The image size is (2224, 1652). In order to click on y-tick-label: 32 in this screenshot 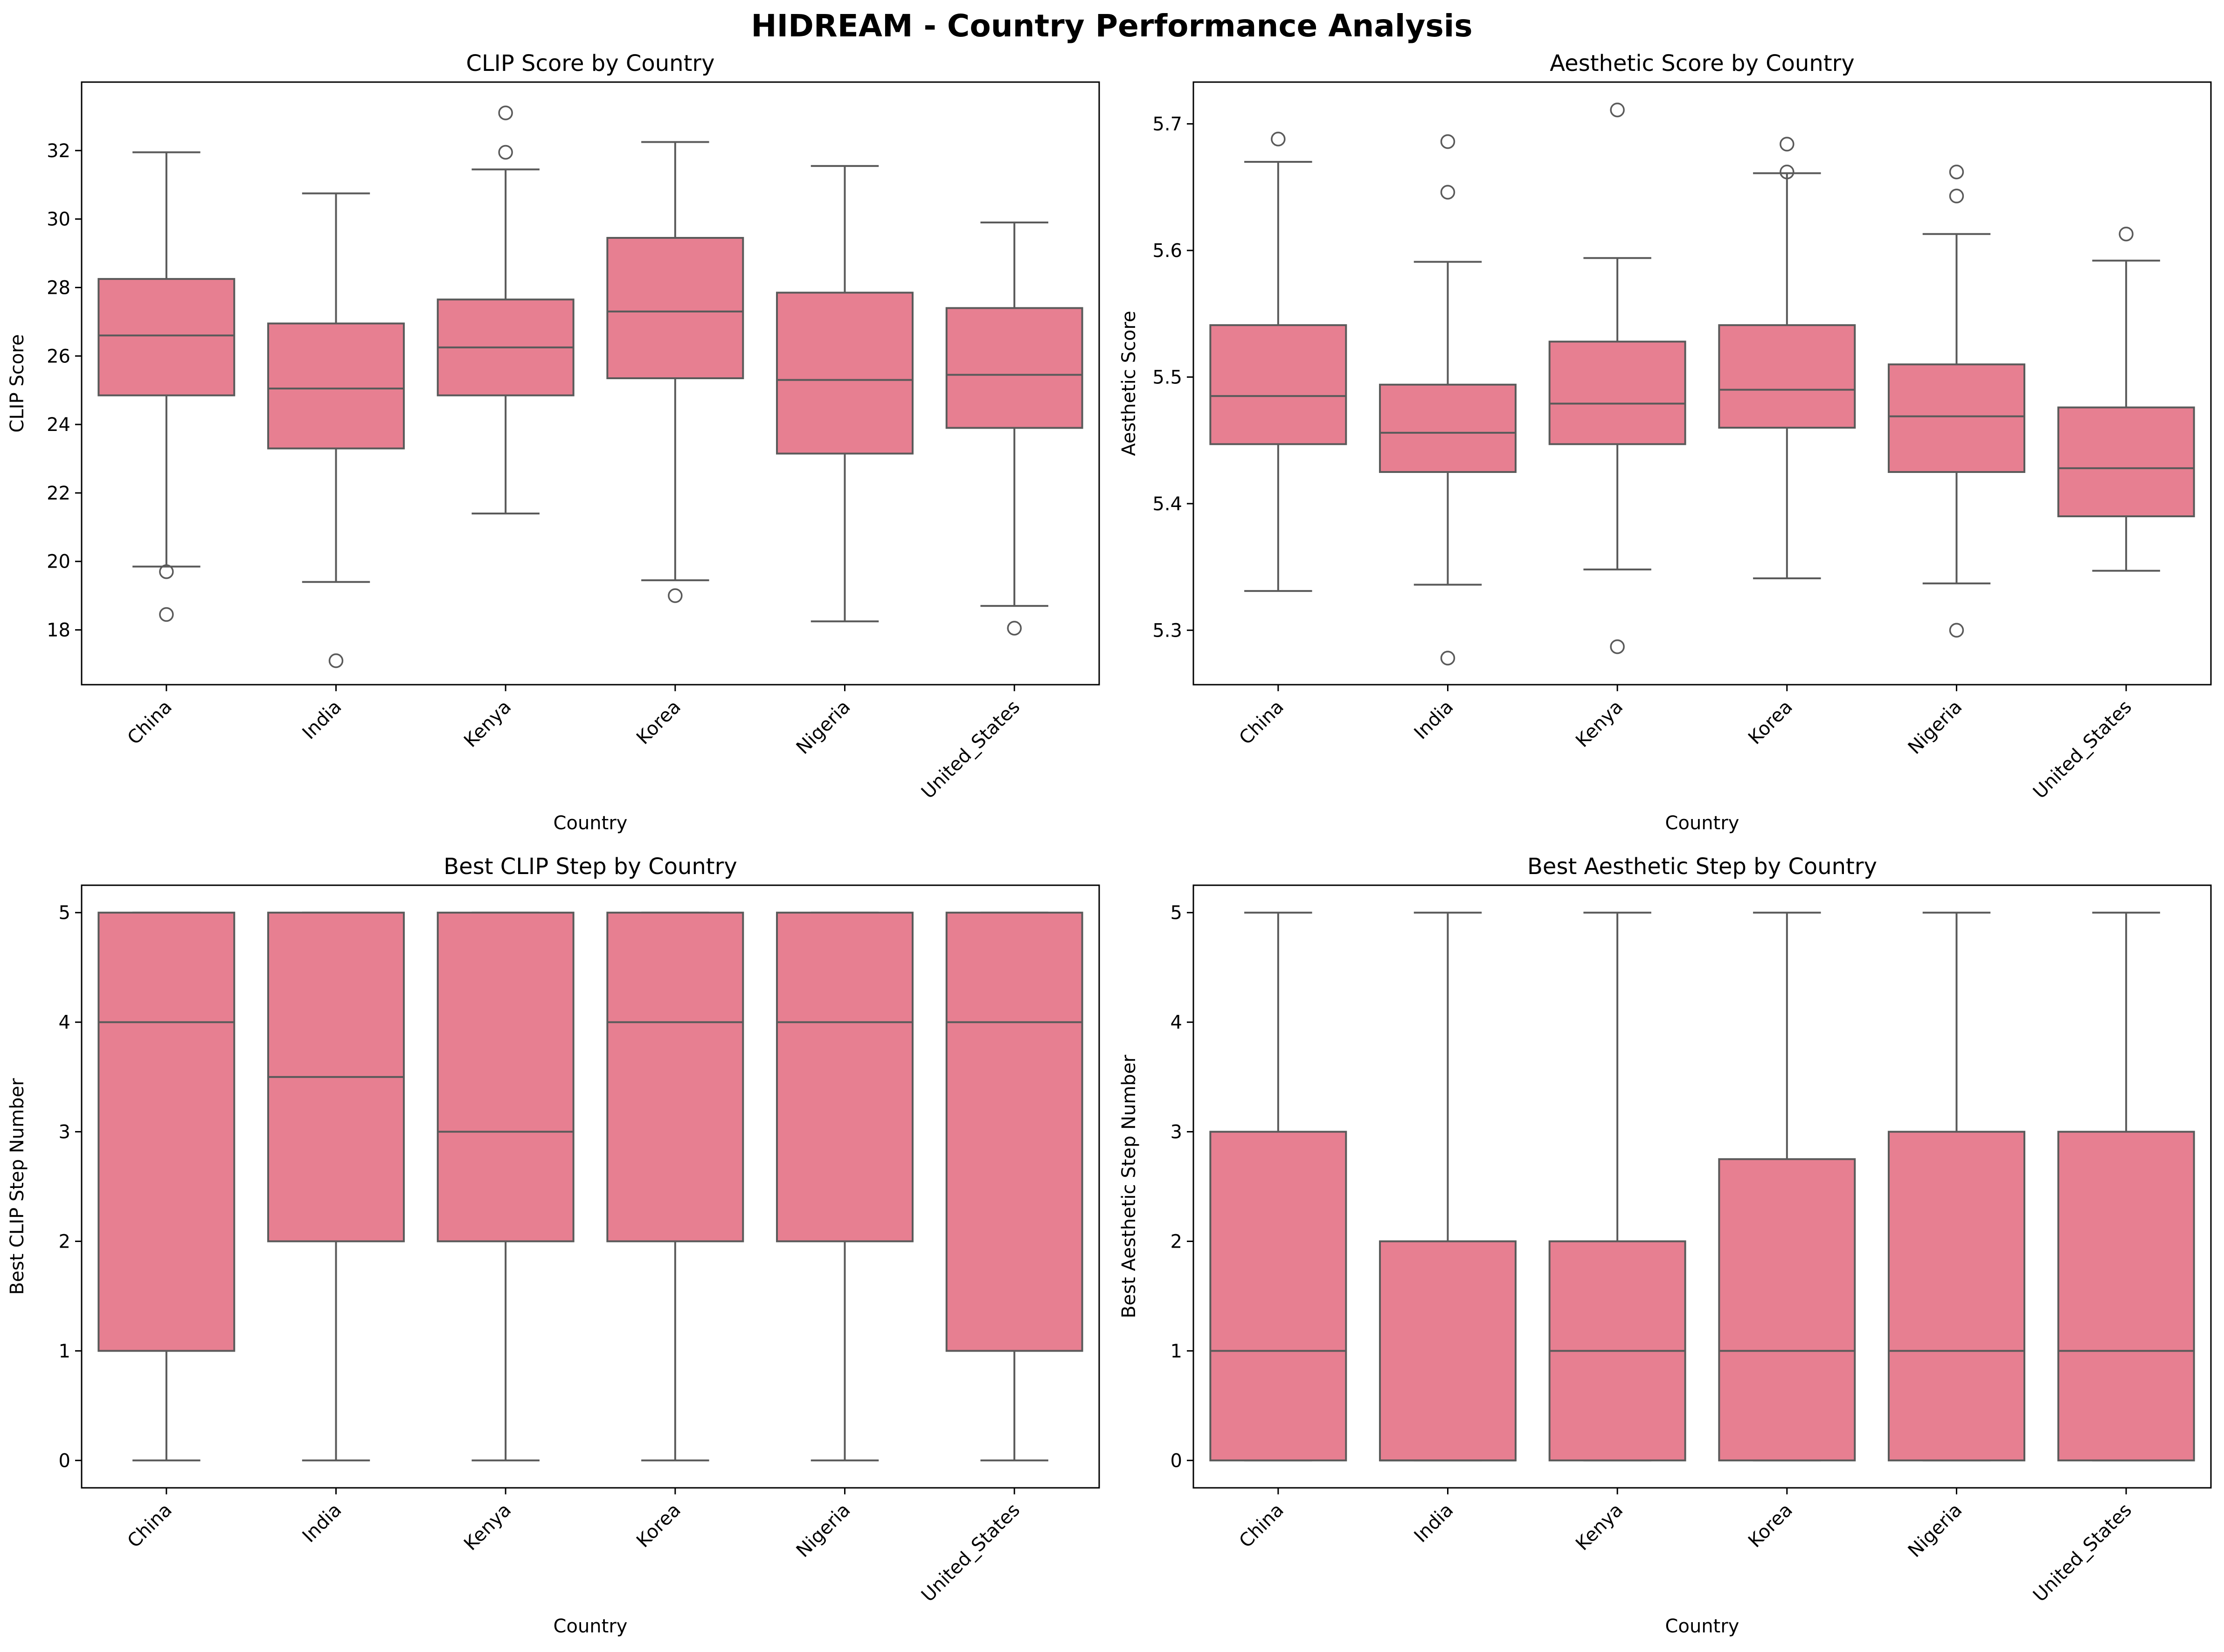, I will do `click(58, 151)`.